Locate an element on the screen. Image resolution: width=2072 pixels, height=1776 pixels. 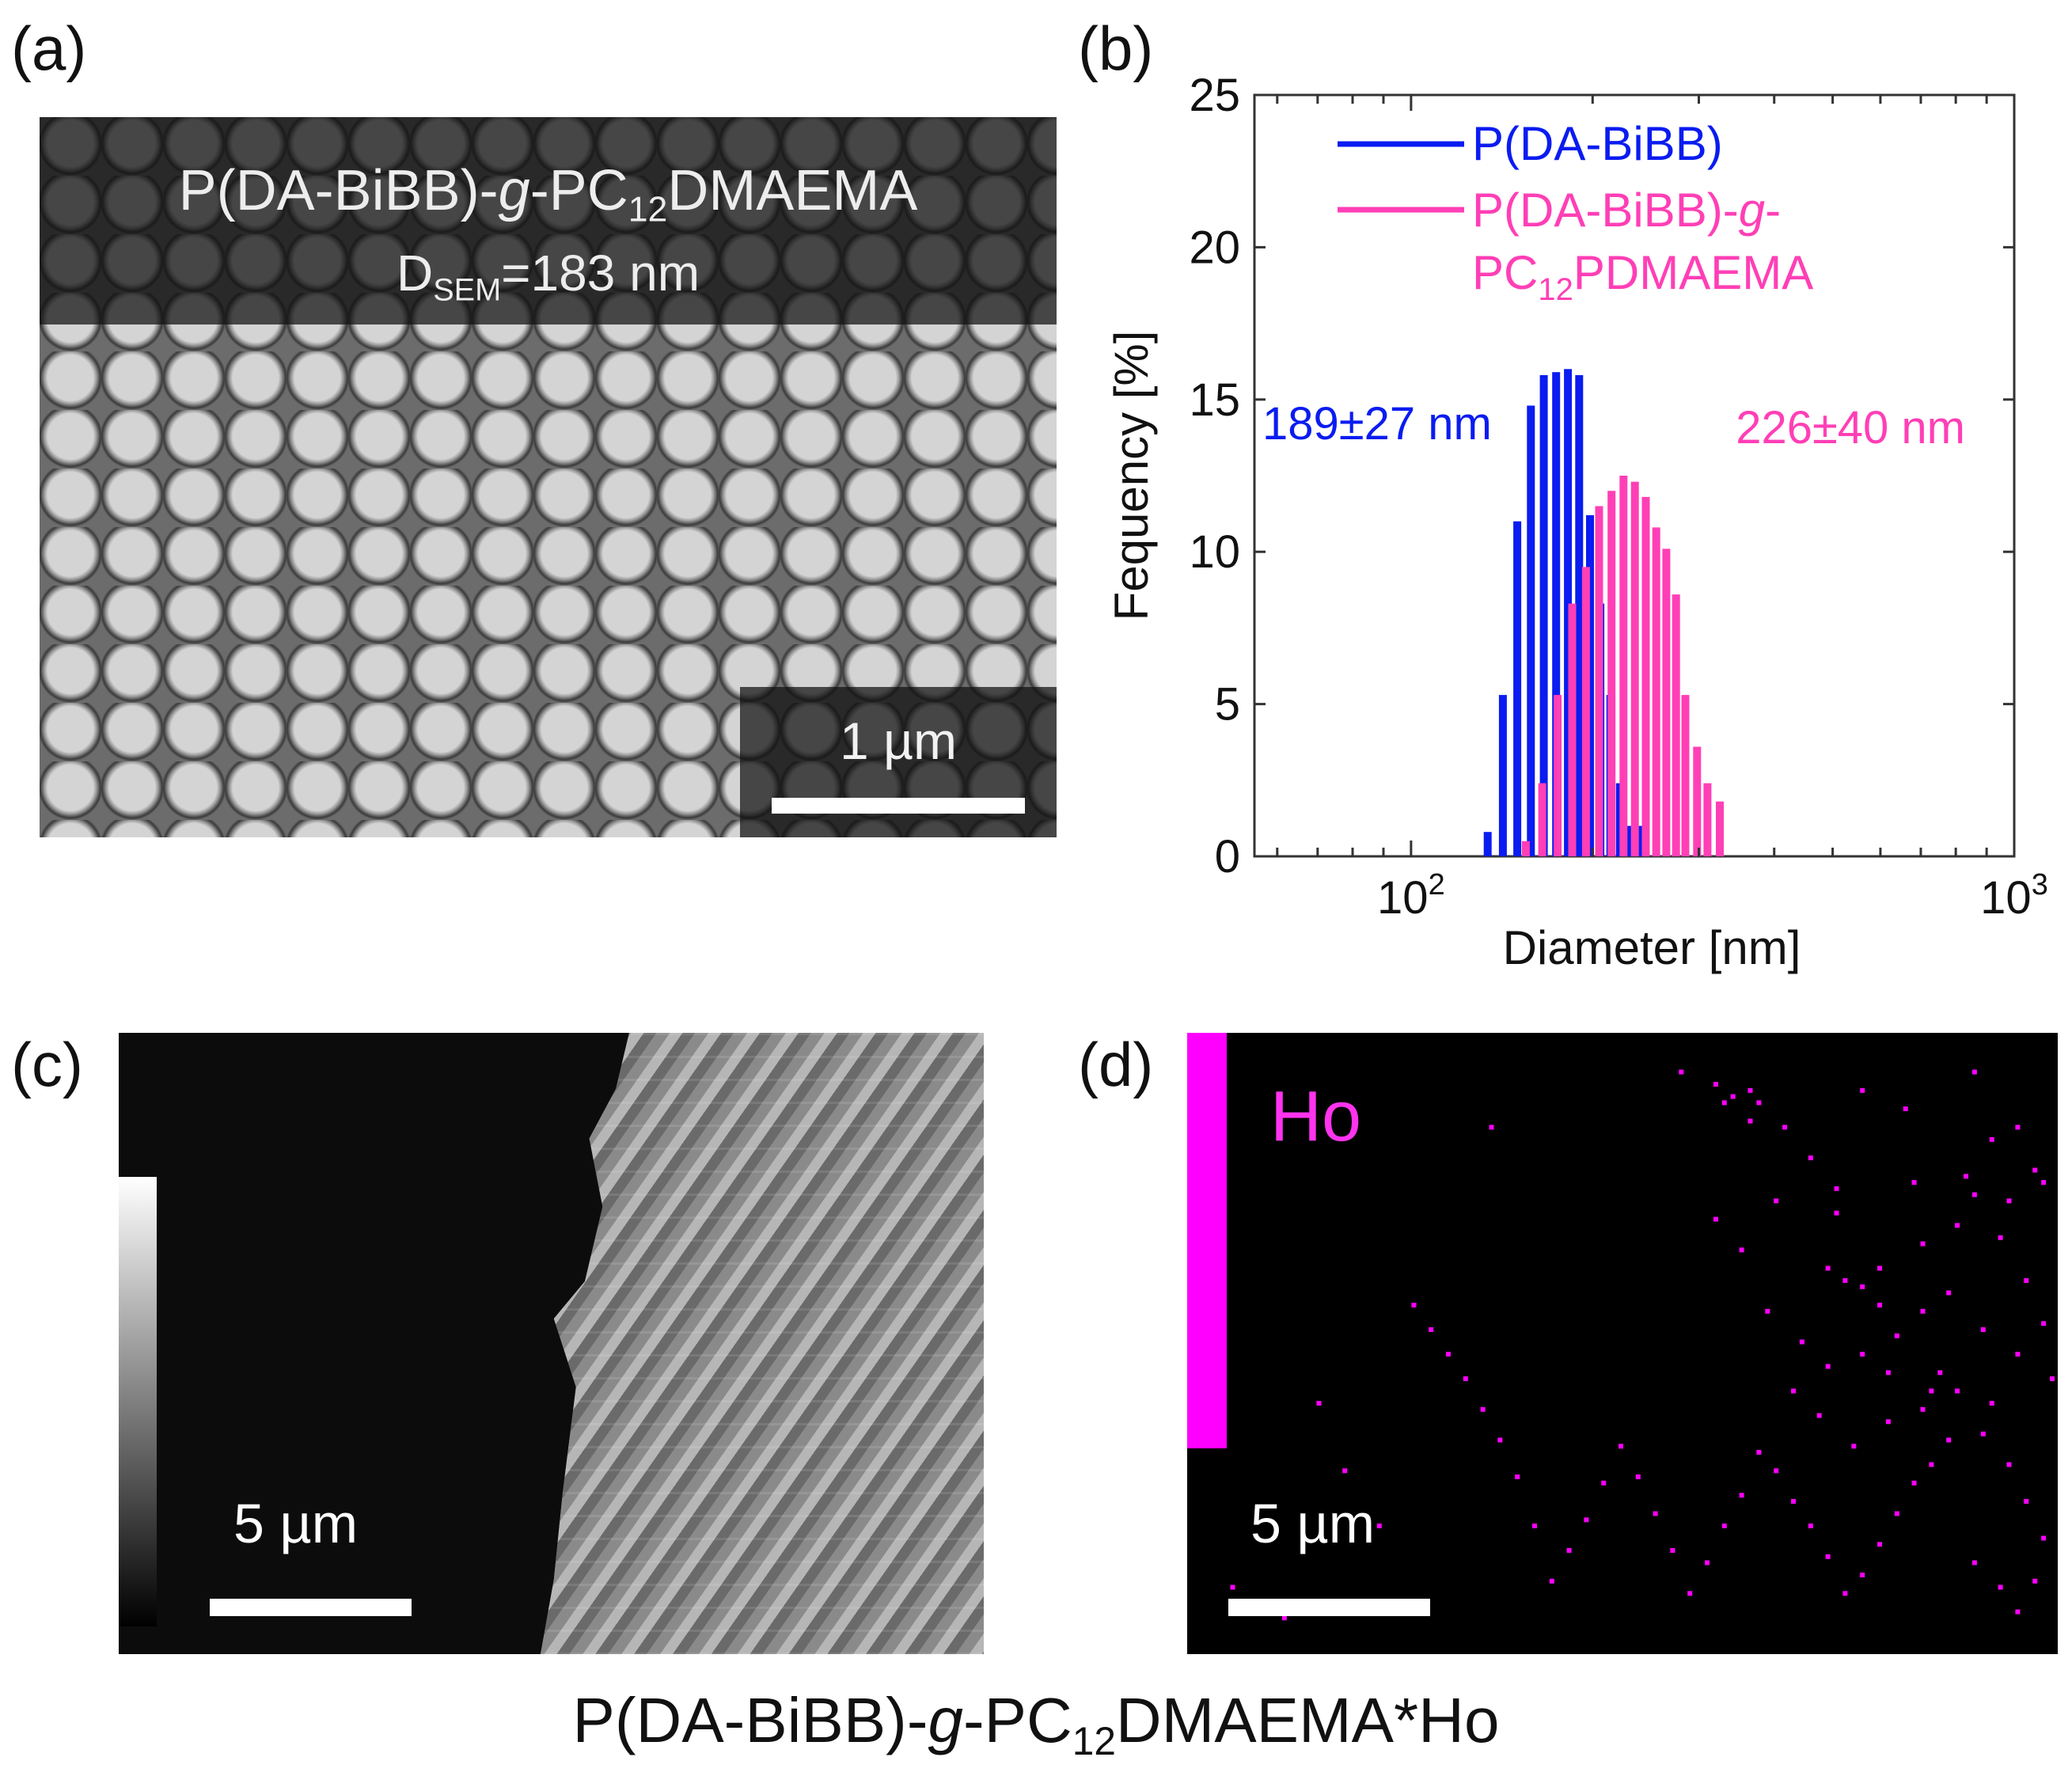
scalebar-c is located at coordinates (311, 1608).